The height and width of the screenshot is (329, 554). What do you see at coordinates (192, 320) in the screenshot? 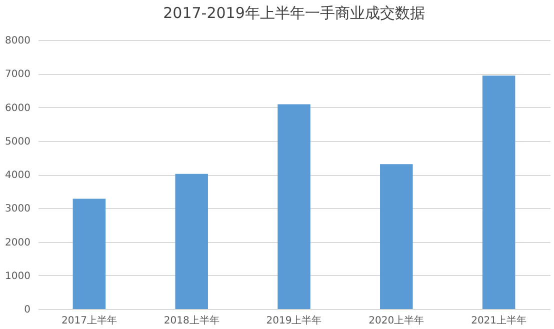
I see `x-tick-label: 2018上半年` at bounding box center [192, 320].